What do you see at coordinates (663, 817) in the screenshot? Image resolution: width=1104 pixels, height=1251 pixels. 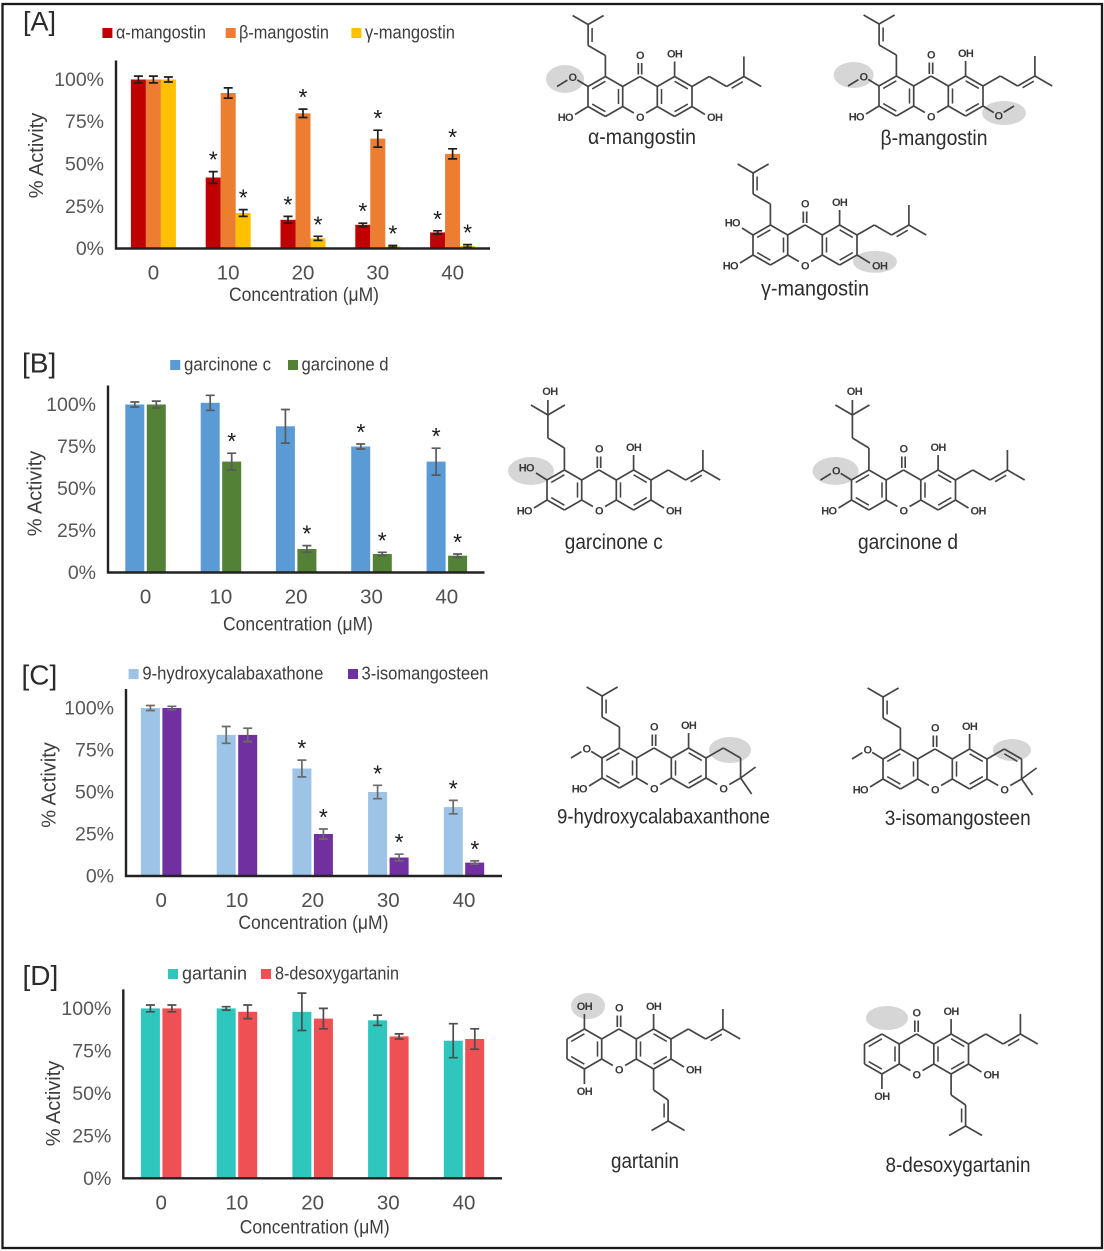 I see `svg-text: 9-hydroxycalabaxanthone` at bounding box center [663, 817].